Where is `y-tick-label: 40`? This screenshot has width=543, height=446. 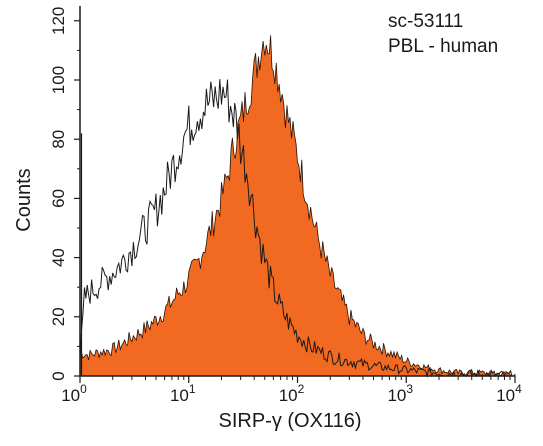
y-tick-label: 40 is located at coordinates (58, 257).